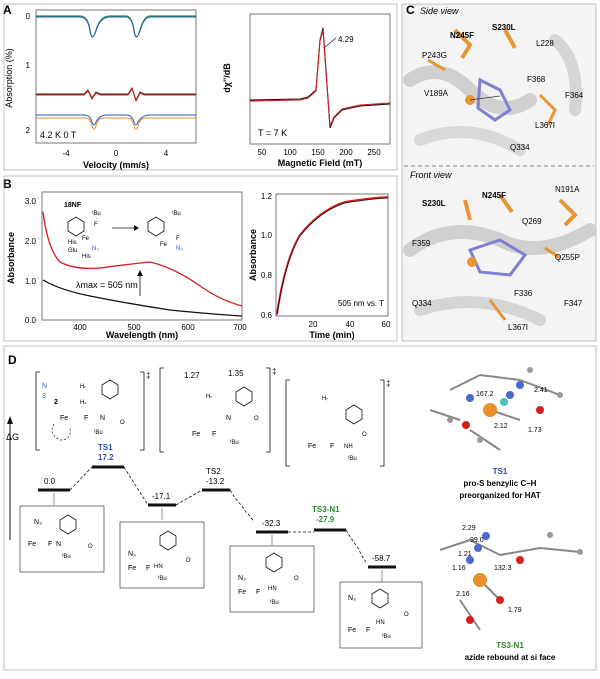  Describe the element at coordinates (518, 327) in the screenshot. I see `residue-label: L367I` at that location.